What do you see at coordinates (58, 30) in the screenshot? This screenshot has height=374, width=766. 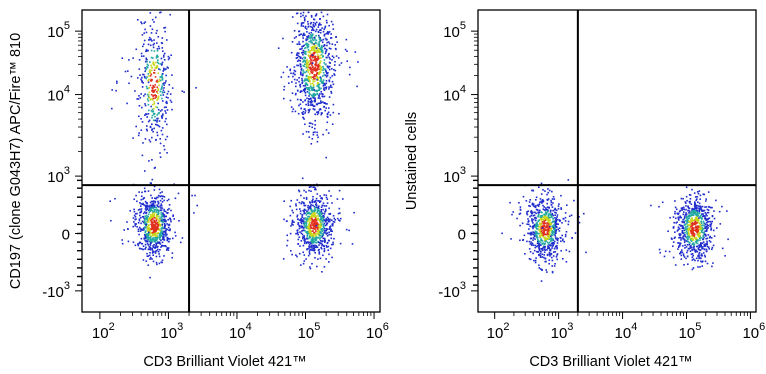 I see `y-tick-label: 105` at bounding box center [58, 30].